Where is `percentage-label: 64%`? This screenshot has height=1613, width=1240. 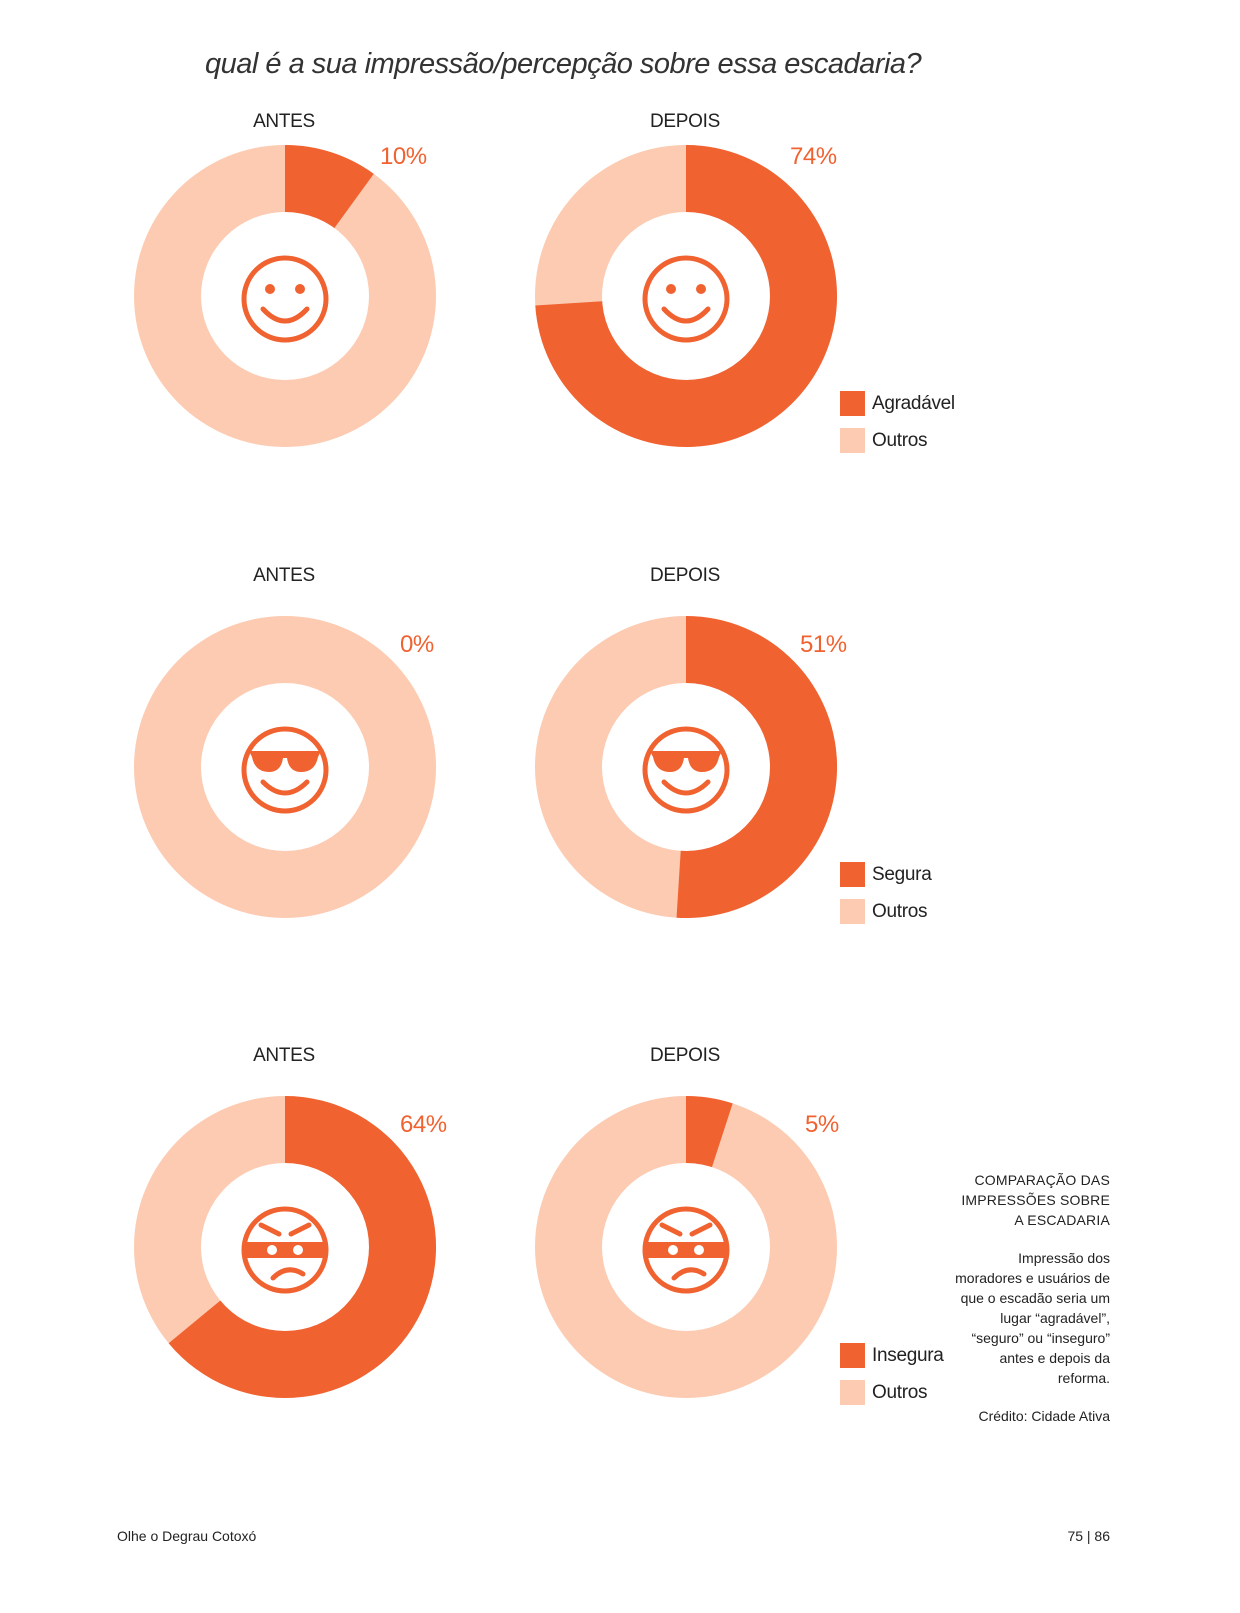
percentage-label: 64% is located at coordinates (423, 1124).